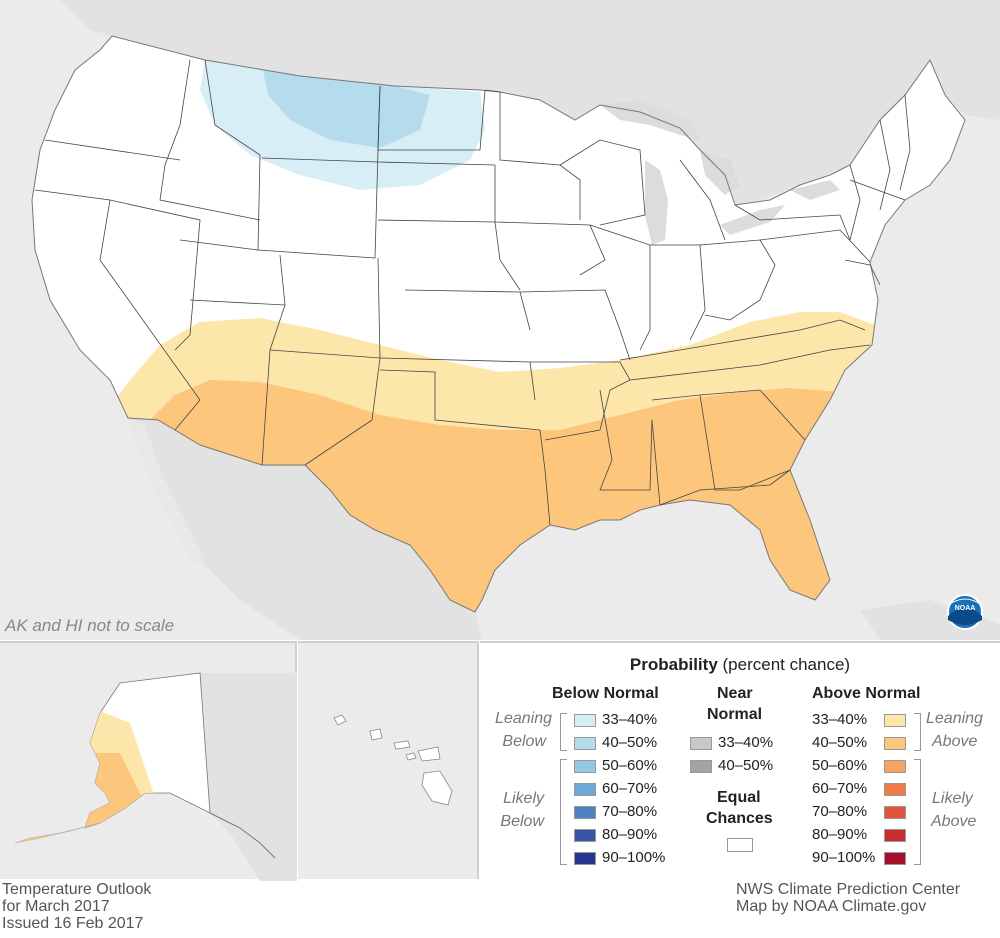 The width and height of the screenshot is (1000, 938). I want to click on above-likely-bracket, so click(917, 812).